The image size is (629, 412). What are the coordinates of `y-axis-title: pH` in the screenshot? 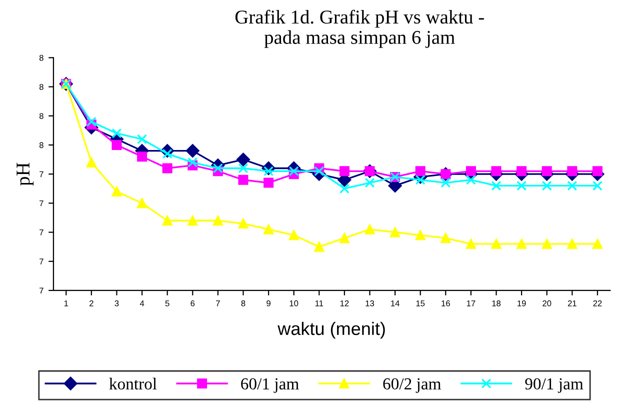 It's located at (25, 174).